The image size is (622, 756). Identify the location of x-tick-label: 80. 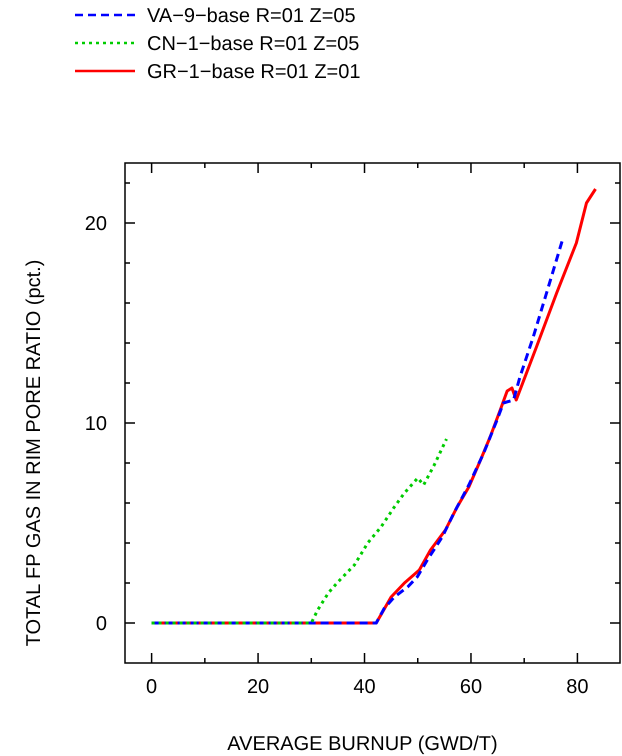
(577, 687).